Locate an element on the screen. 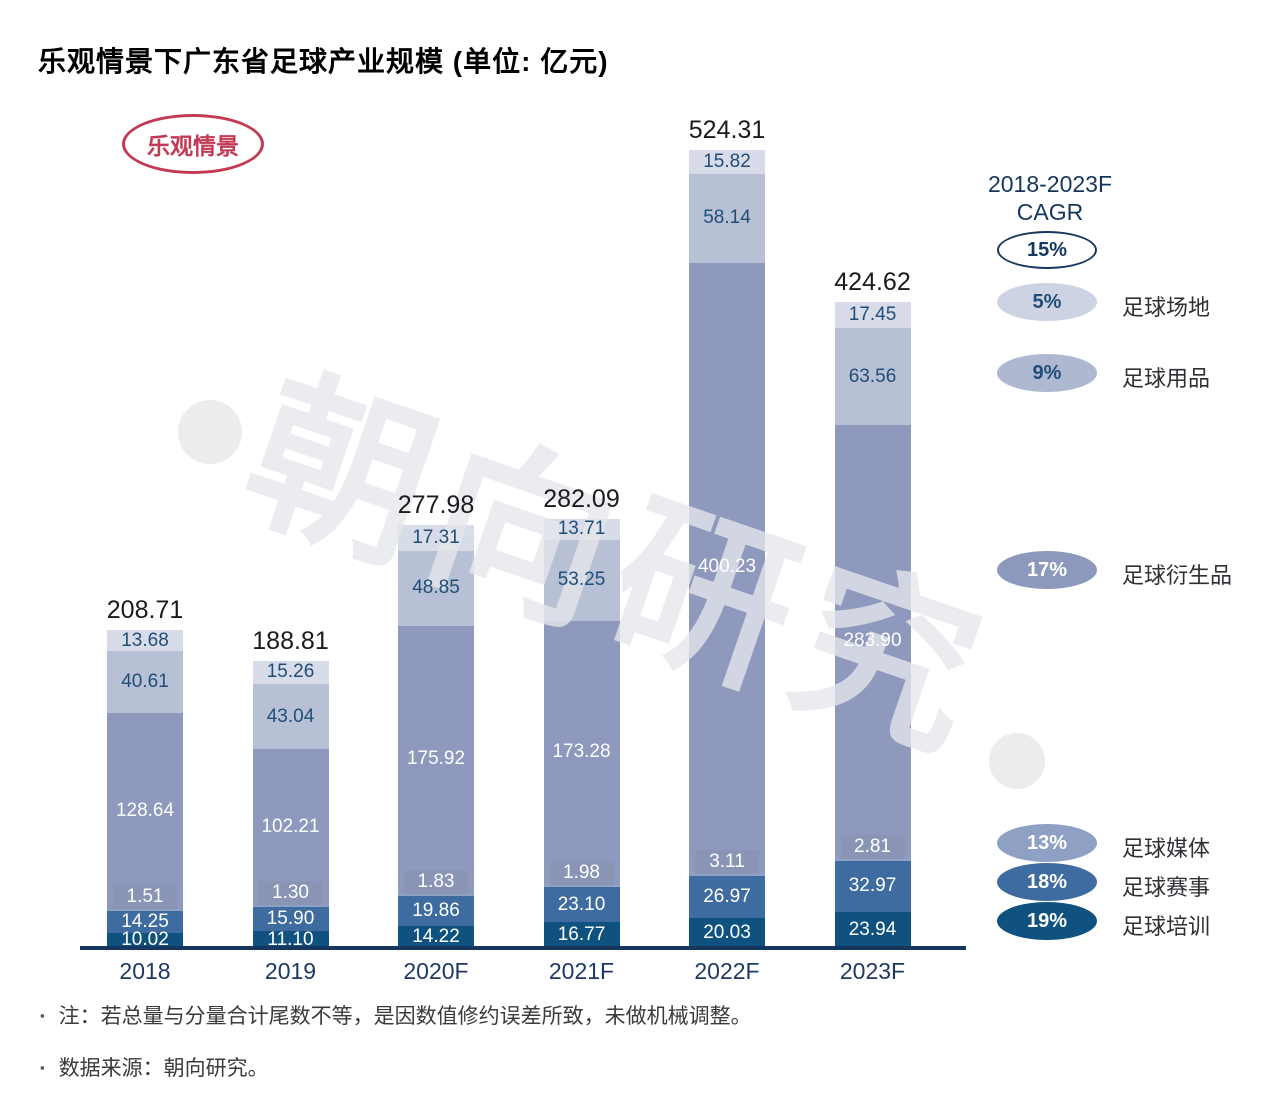  segment-value-label: 102.21 is located at coordinates (290, 827).